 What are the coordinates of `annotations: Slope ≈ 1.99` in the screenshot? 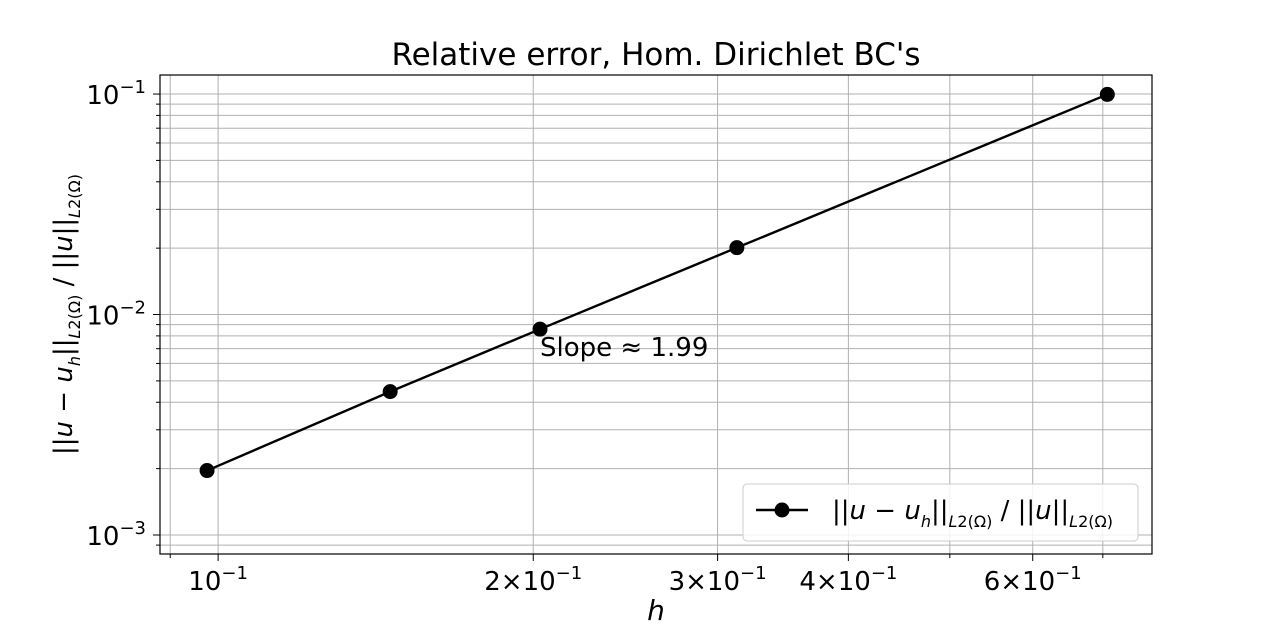 It's located at (624, 348).